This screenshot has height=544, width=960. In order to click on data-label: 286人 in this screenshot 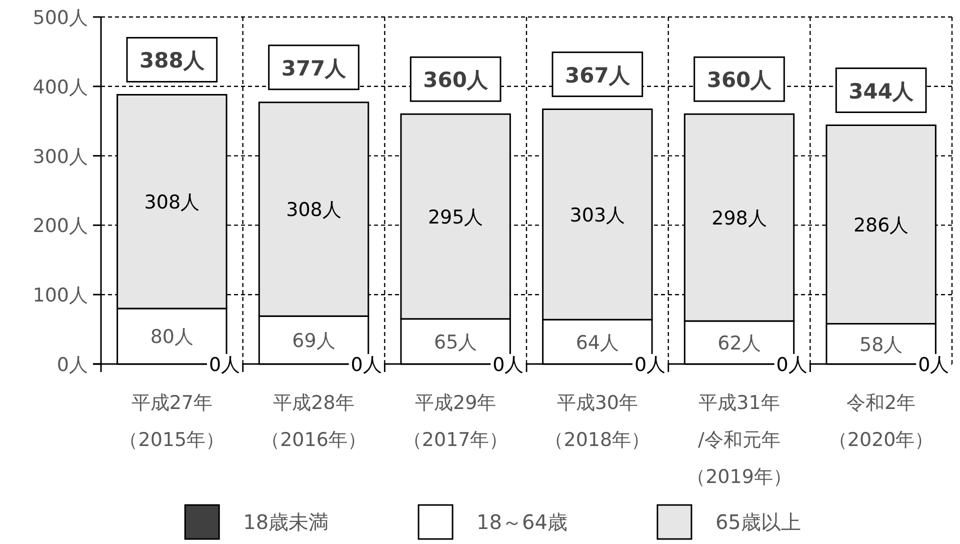, I will do `click(881, 225)`.